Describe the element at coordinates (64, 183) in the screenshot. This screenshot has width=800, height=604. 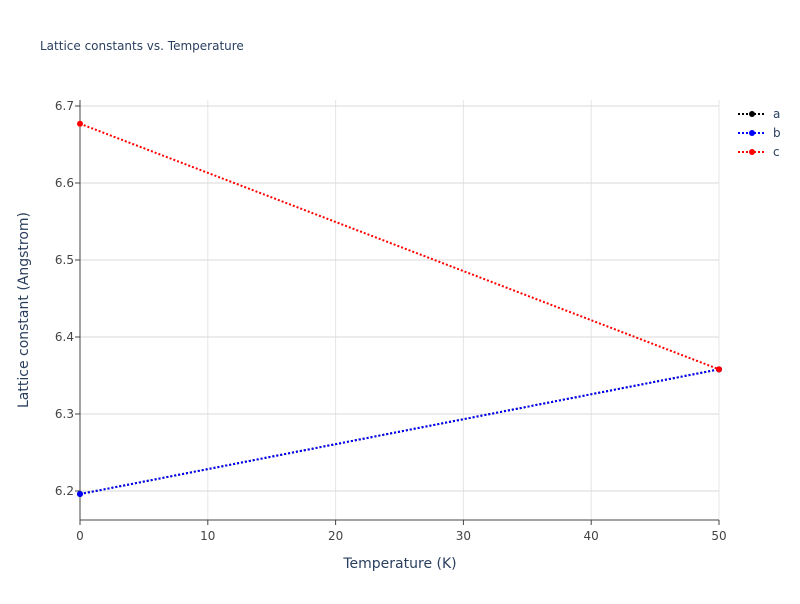
I see `y-tick-label: 6.6` at that location.